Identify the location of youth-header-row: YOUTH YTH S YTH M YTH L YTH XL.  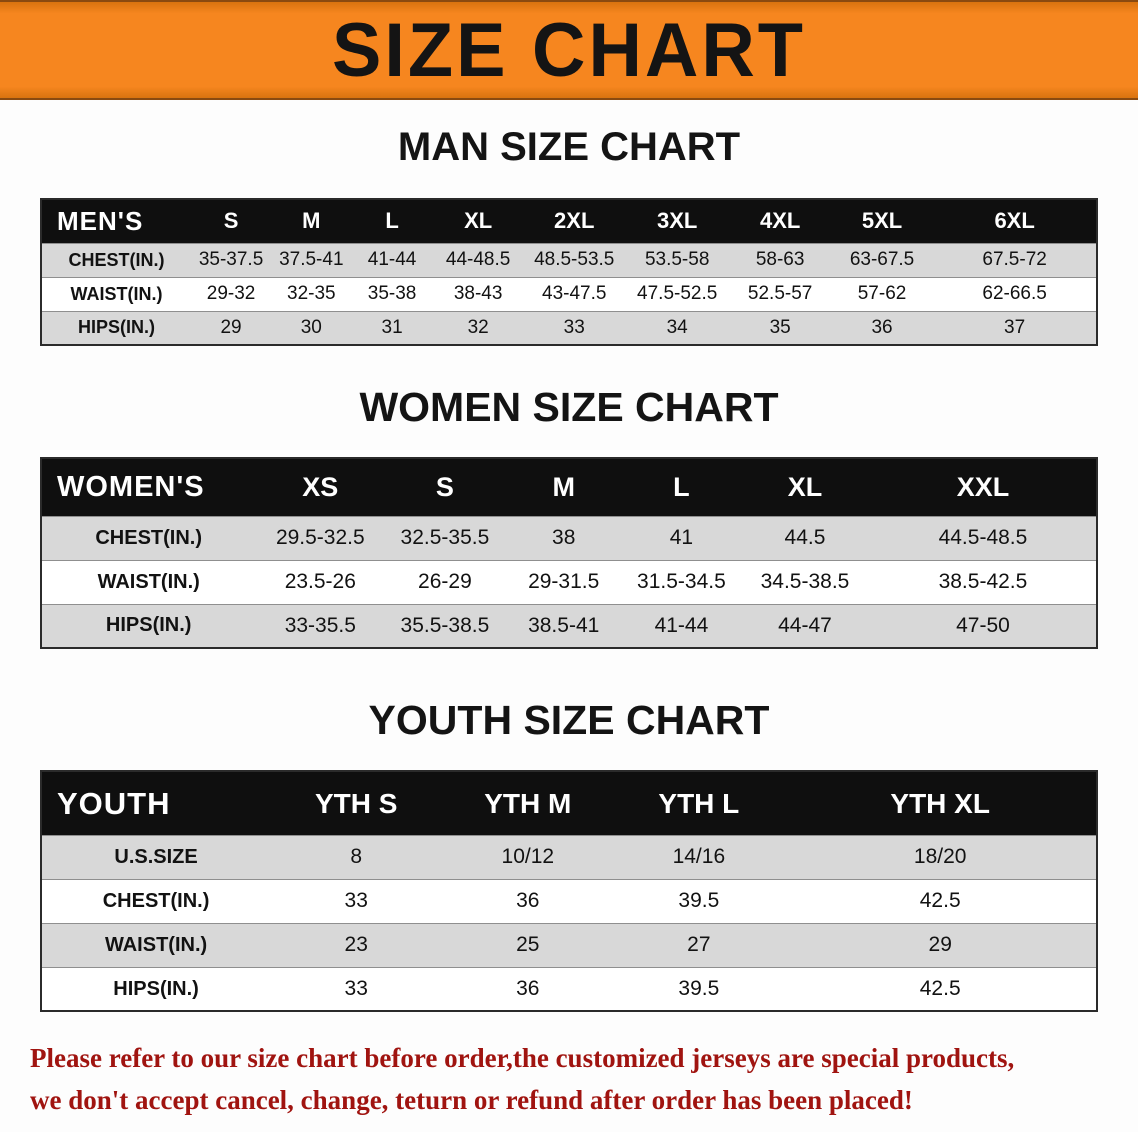
(569, 803).